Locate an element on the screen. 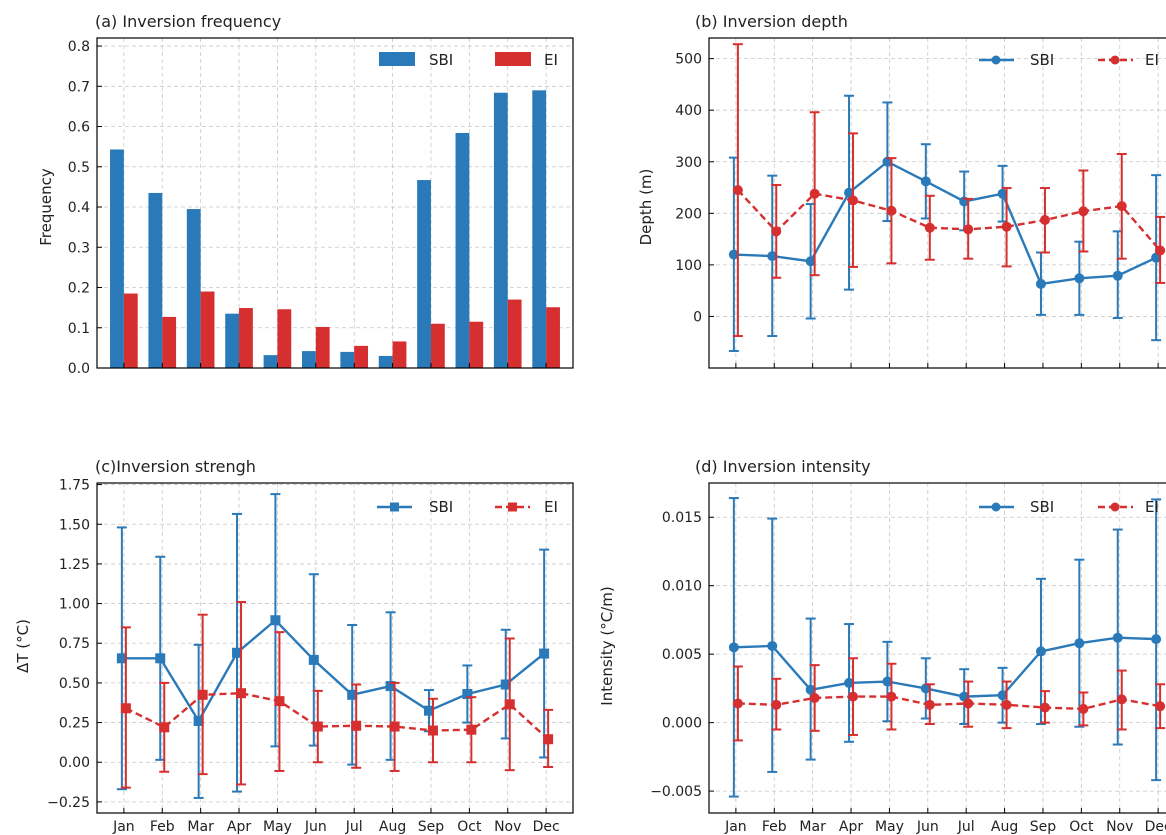  x-tick-label: Nov is located at coordinates (507, 827).